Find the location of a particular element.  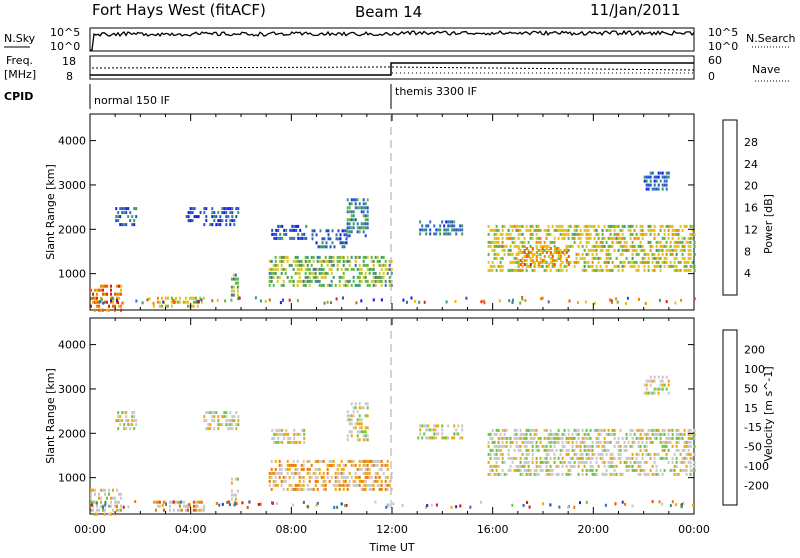

noise-tick-right-top: 10^5 is located at coordinates (723, 32).